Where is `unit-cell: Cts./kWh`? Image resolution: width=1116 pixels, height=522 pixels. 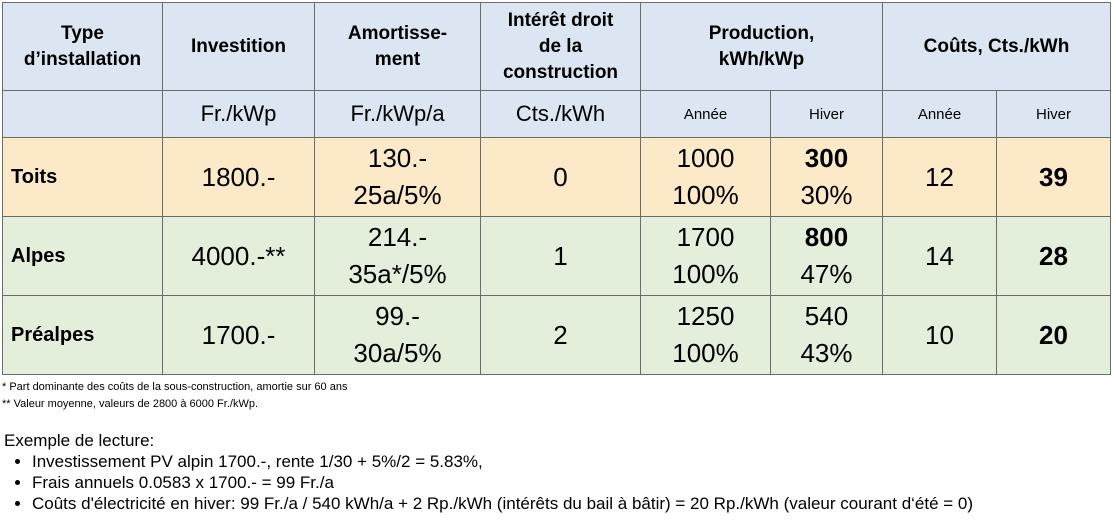 unit-cell: Cts./kWh is located at coordinates (560, 114).